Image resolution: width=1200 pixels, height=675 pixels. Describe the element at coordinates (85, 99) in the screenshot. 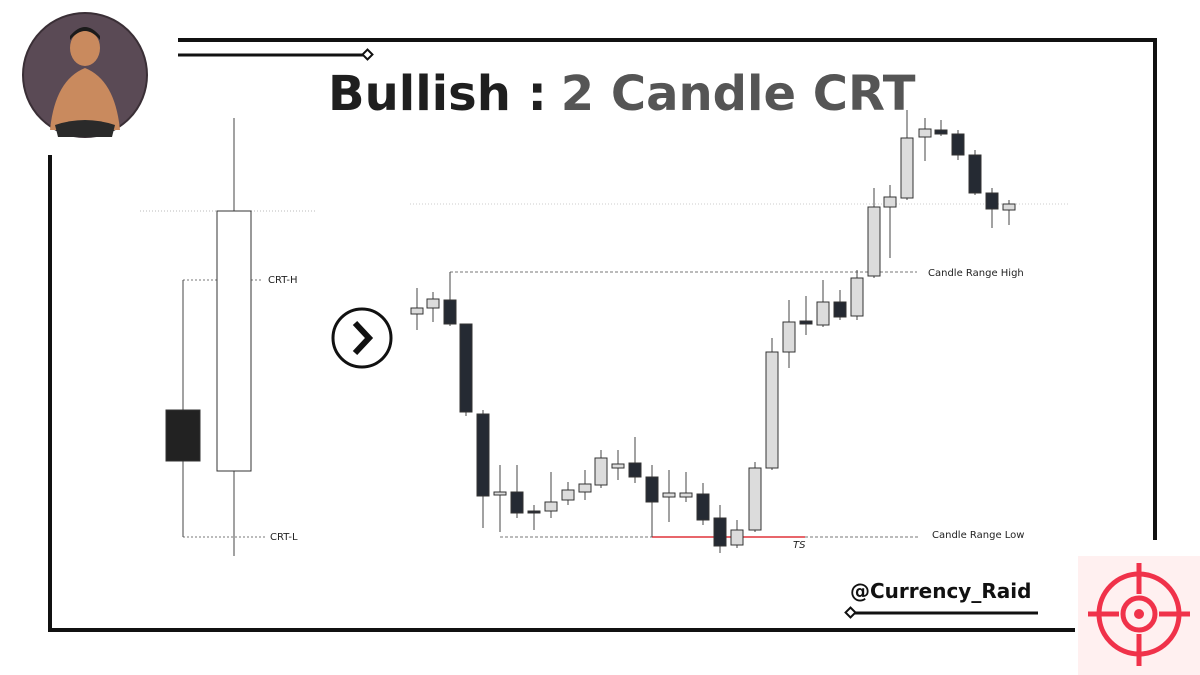

I see `avatar-body` at that location.